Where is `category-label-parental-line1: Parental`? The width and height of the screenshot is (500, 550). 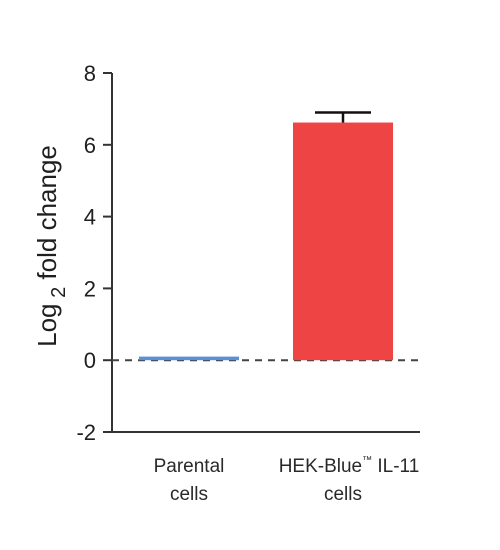 category-label-parental-line1: Parental is located at coordinates (189, 466).